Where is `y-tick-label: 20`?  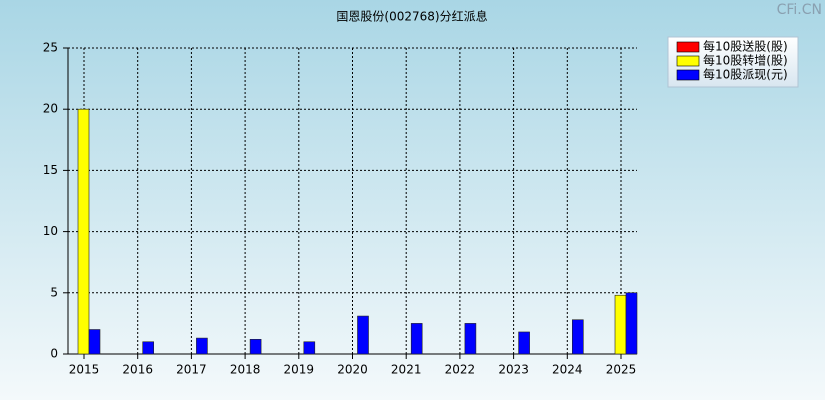 y-tick-label: 20 is located at coordinates (50, 109).